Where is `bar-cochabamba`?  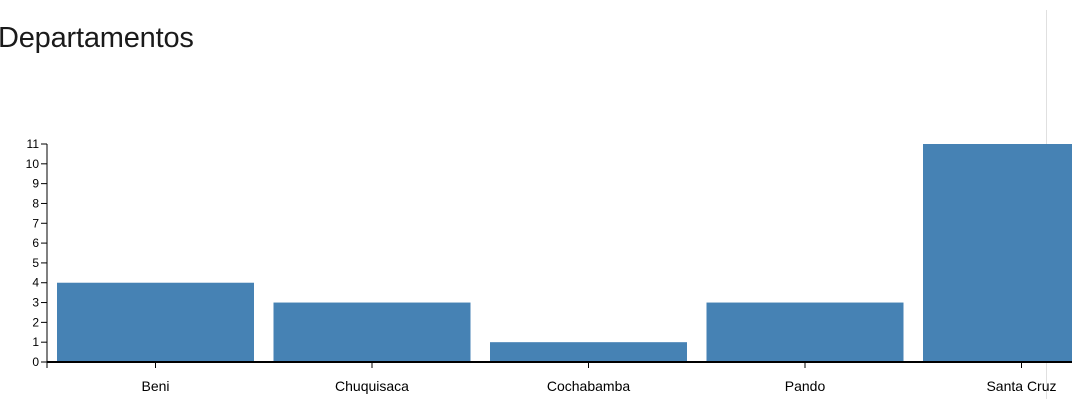 bar-cochabamba is located at coordinates (588, 352).